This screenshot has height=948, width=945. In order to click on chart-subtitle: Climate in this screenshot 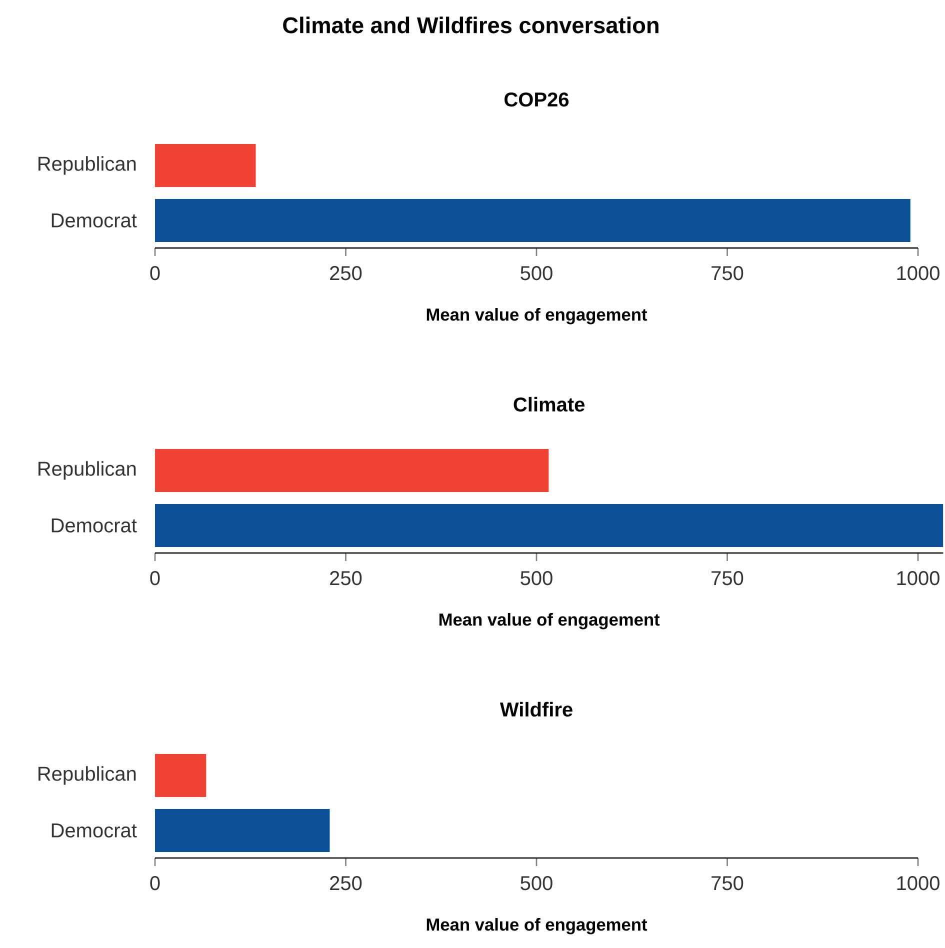, I will do `click(549, 404)`.